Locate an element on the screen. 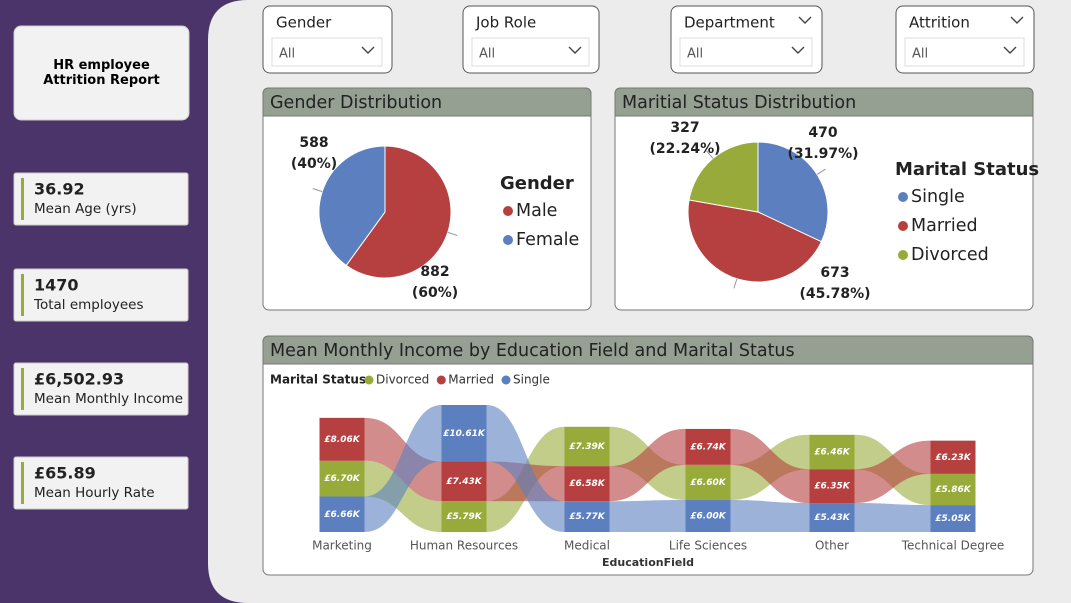  data-label: £6.46K is located at coordinates (832, 453).